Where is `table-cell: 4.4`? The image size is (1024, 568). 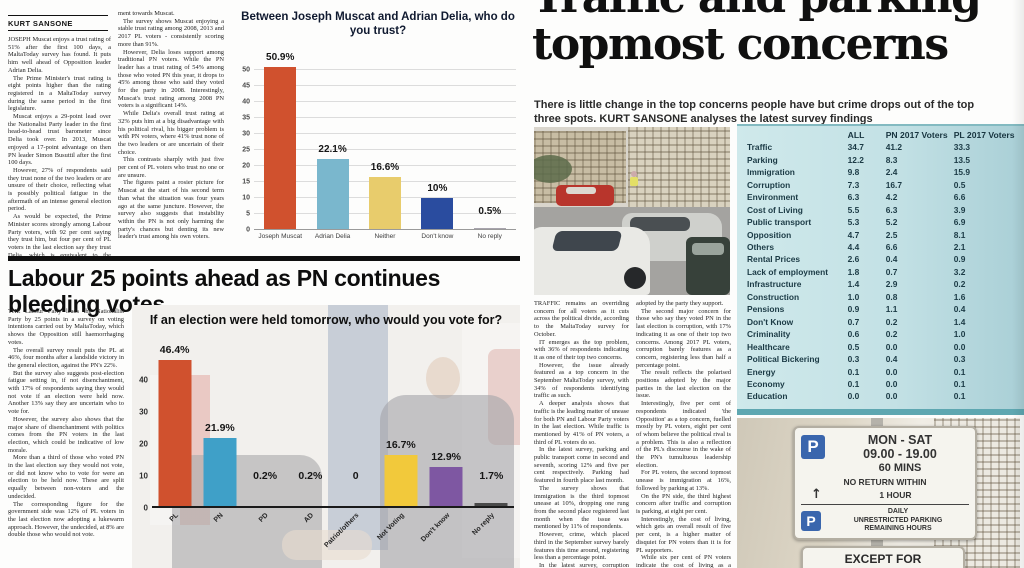 table-cell: 4.4 is located at coordinates (853, 247).